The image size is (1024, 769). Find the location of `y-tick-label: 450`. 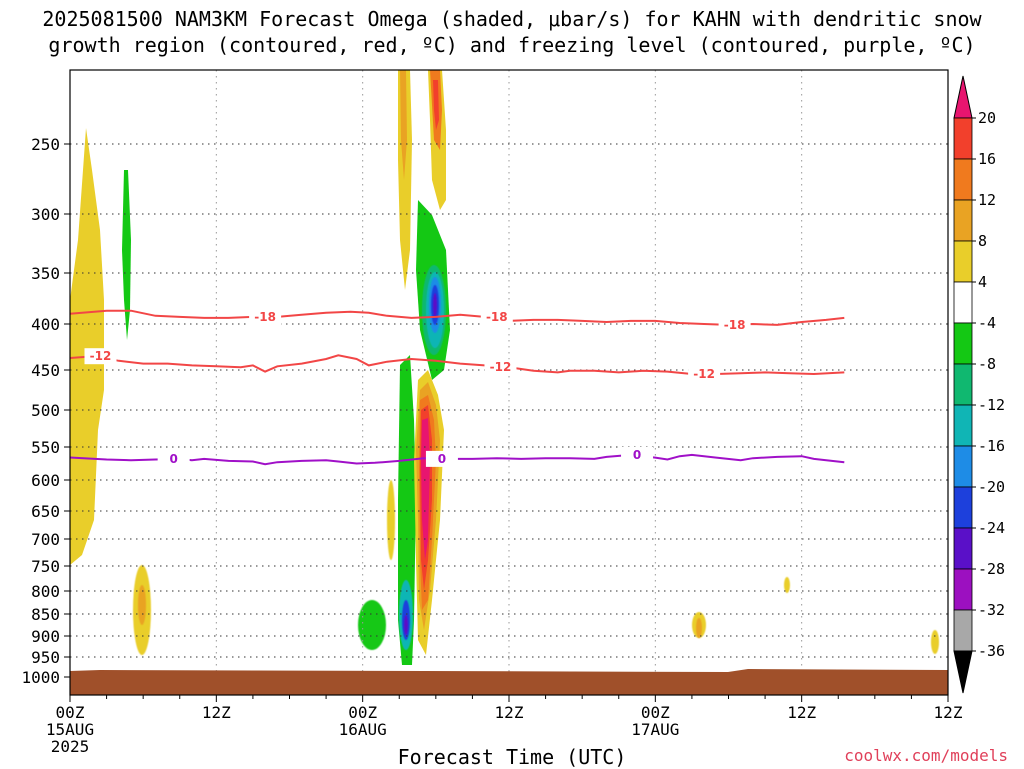

y-tick-label: 450 is located at coordinates (45, 370).